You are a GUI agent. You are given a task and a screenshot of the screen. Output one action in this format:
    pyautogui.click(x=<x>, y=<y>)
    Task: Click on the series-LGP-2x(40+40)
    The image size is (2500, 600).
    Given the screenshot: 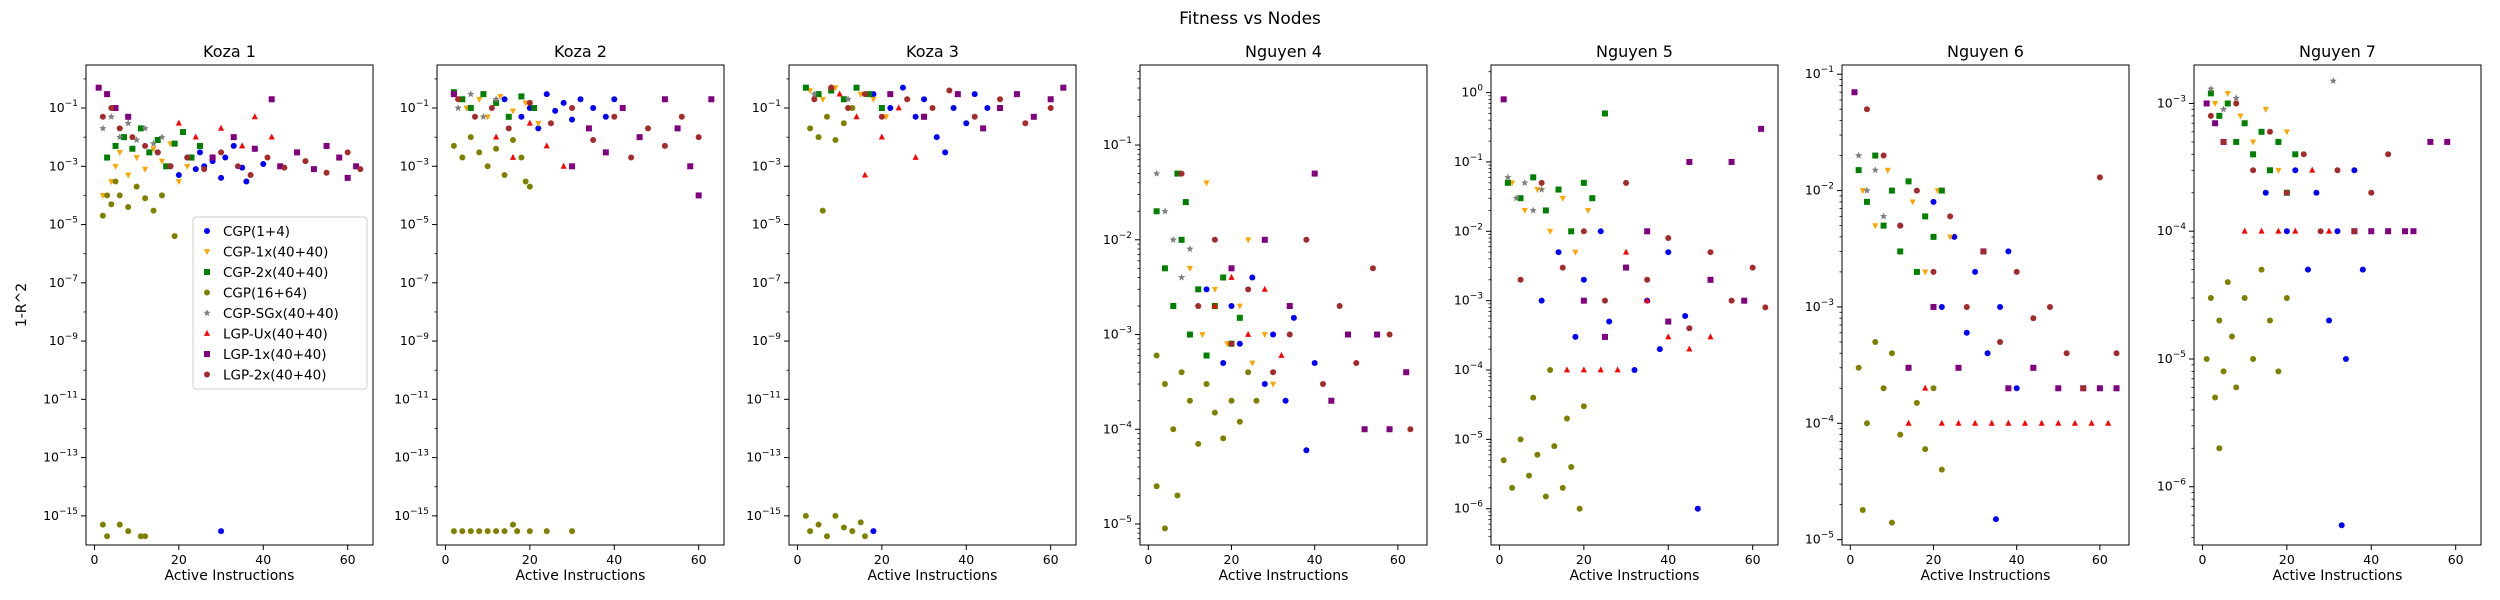 What is the action you would take?
    pyautogui.click(x=578, y=128)
    